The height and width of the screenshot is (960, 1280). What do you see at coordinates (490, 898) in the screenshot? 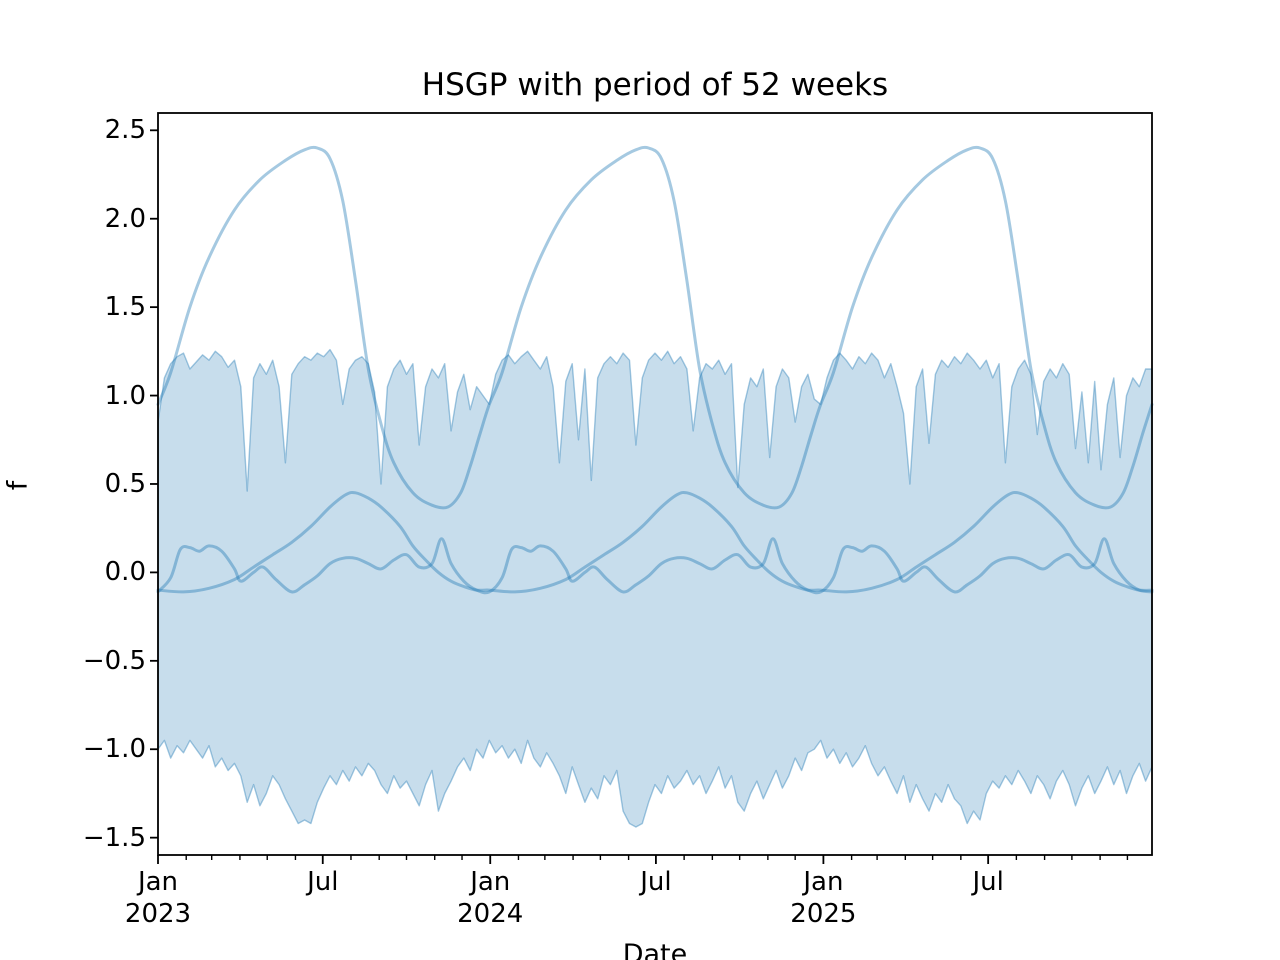
I see `x-tick-label: Jan 2024` at bounding box center [490, 898].